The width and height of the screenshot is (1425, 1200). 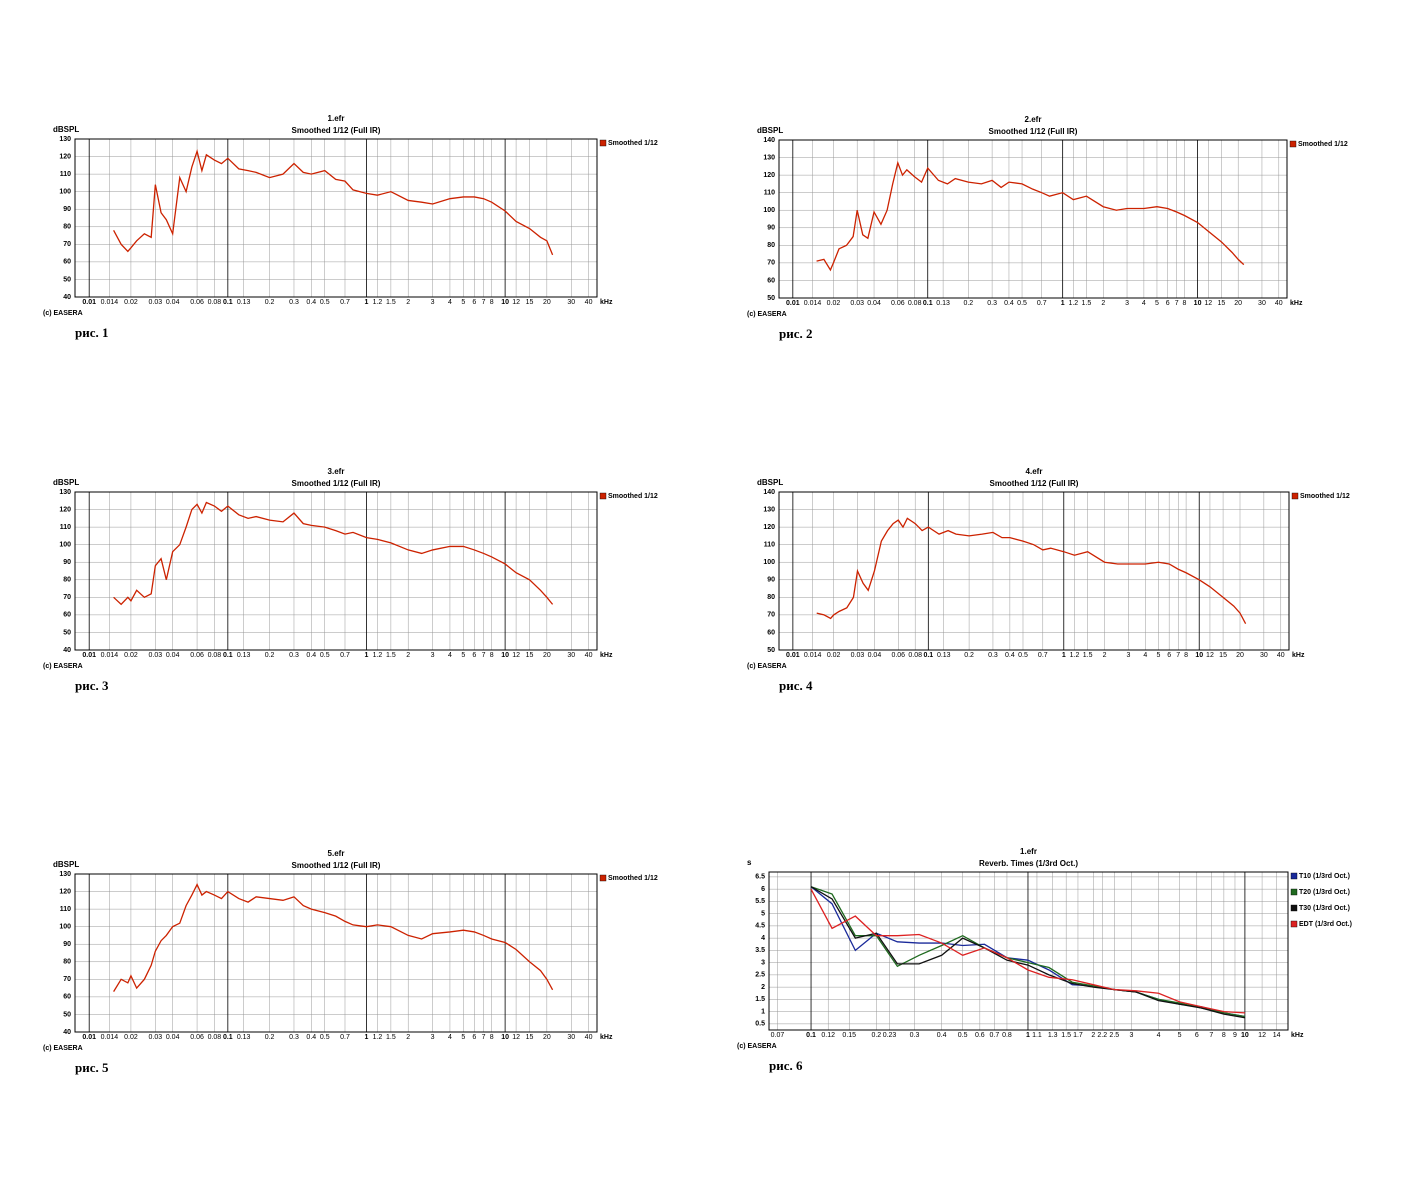 I want to click on y-tick-label: 40, so click(x=67, y=650).